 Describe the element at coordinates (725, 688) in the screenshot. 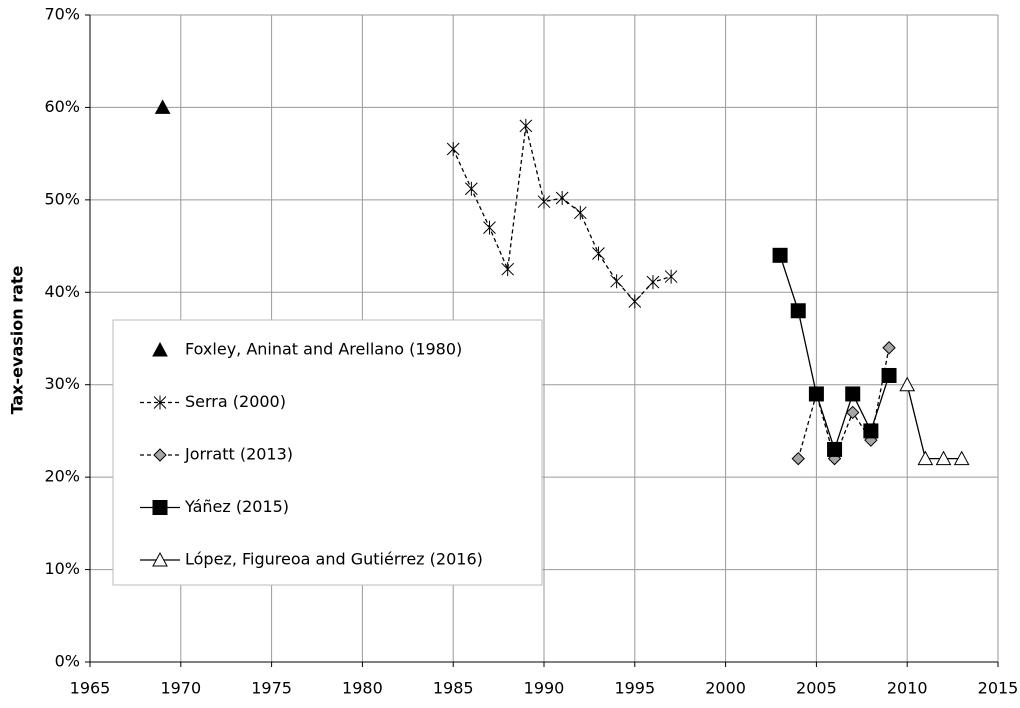

I see `x-tick-label: 2000` at that location.